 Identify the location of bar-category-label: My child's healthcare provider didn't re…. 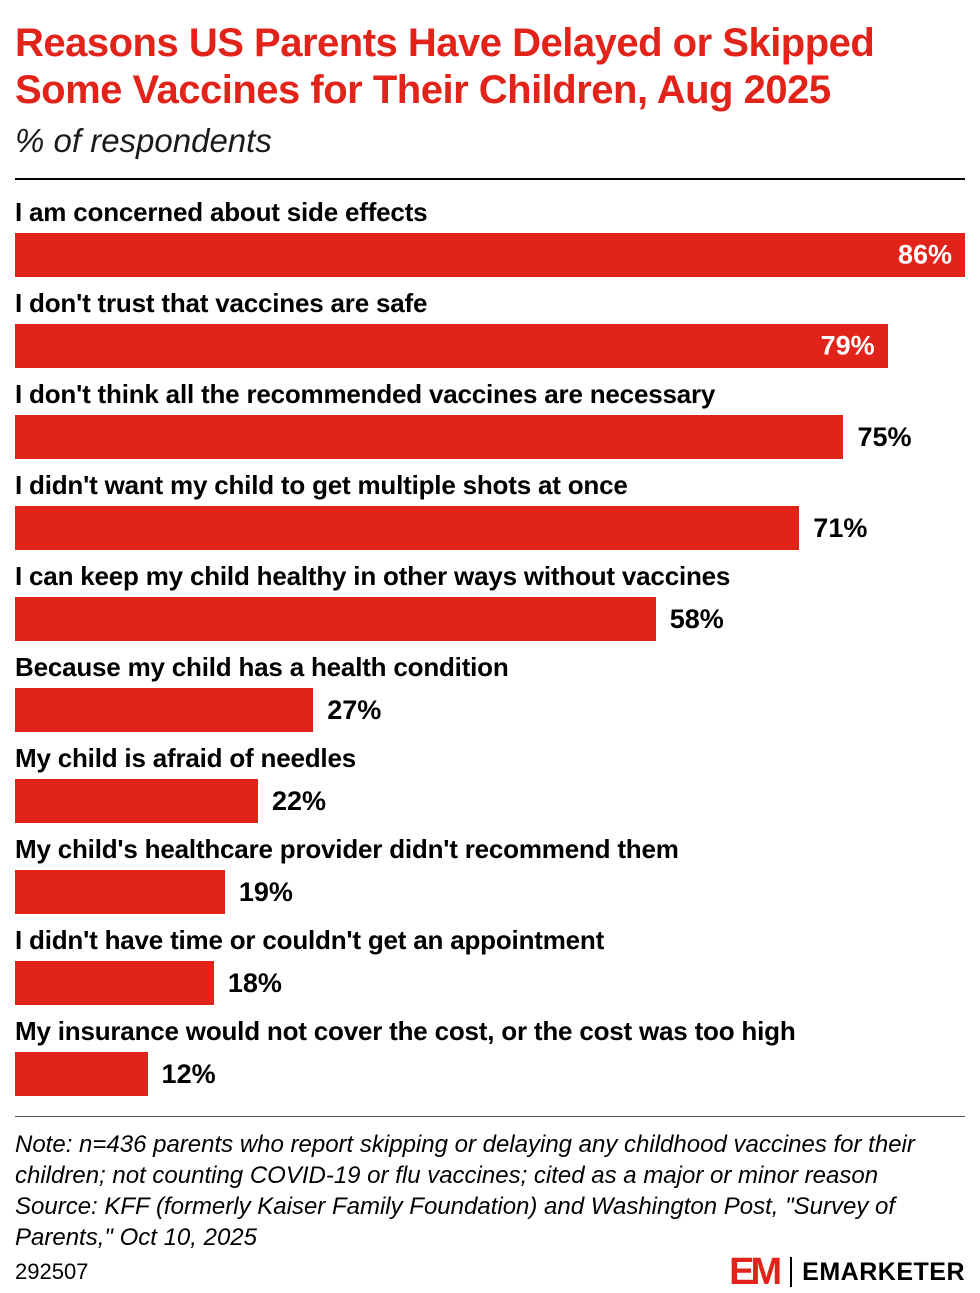
(347, 849).